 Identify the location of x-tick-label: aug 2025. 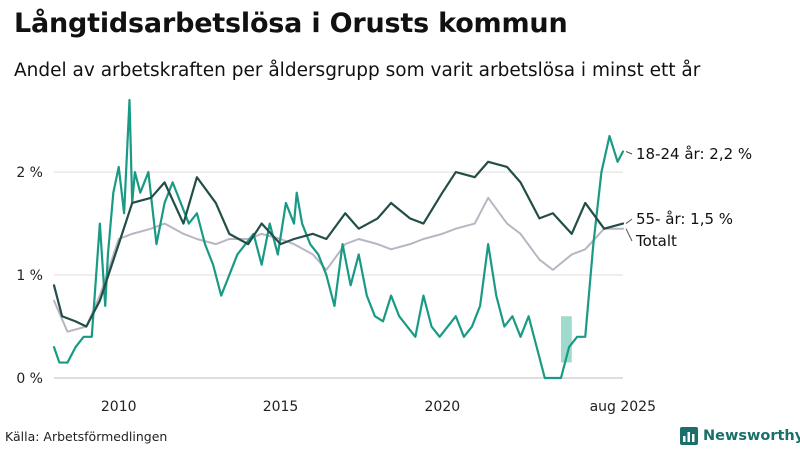
(623, 407).